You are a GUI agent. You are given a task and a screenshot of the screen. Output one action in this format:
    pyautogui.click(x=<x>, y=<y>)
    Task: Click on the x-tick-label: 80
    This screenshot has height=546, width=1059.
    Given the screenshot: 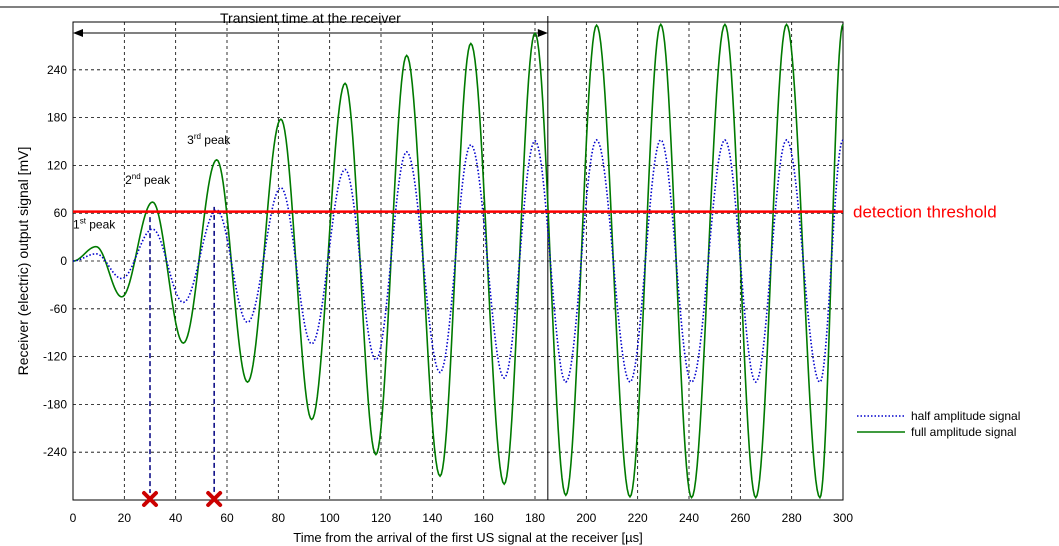 What is the action you would take?
    pyautogui.click(x=279, y=518)
    